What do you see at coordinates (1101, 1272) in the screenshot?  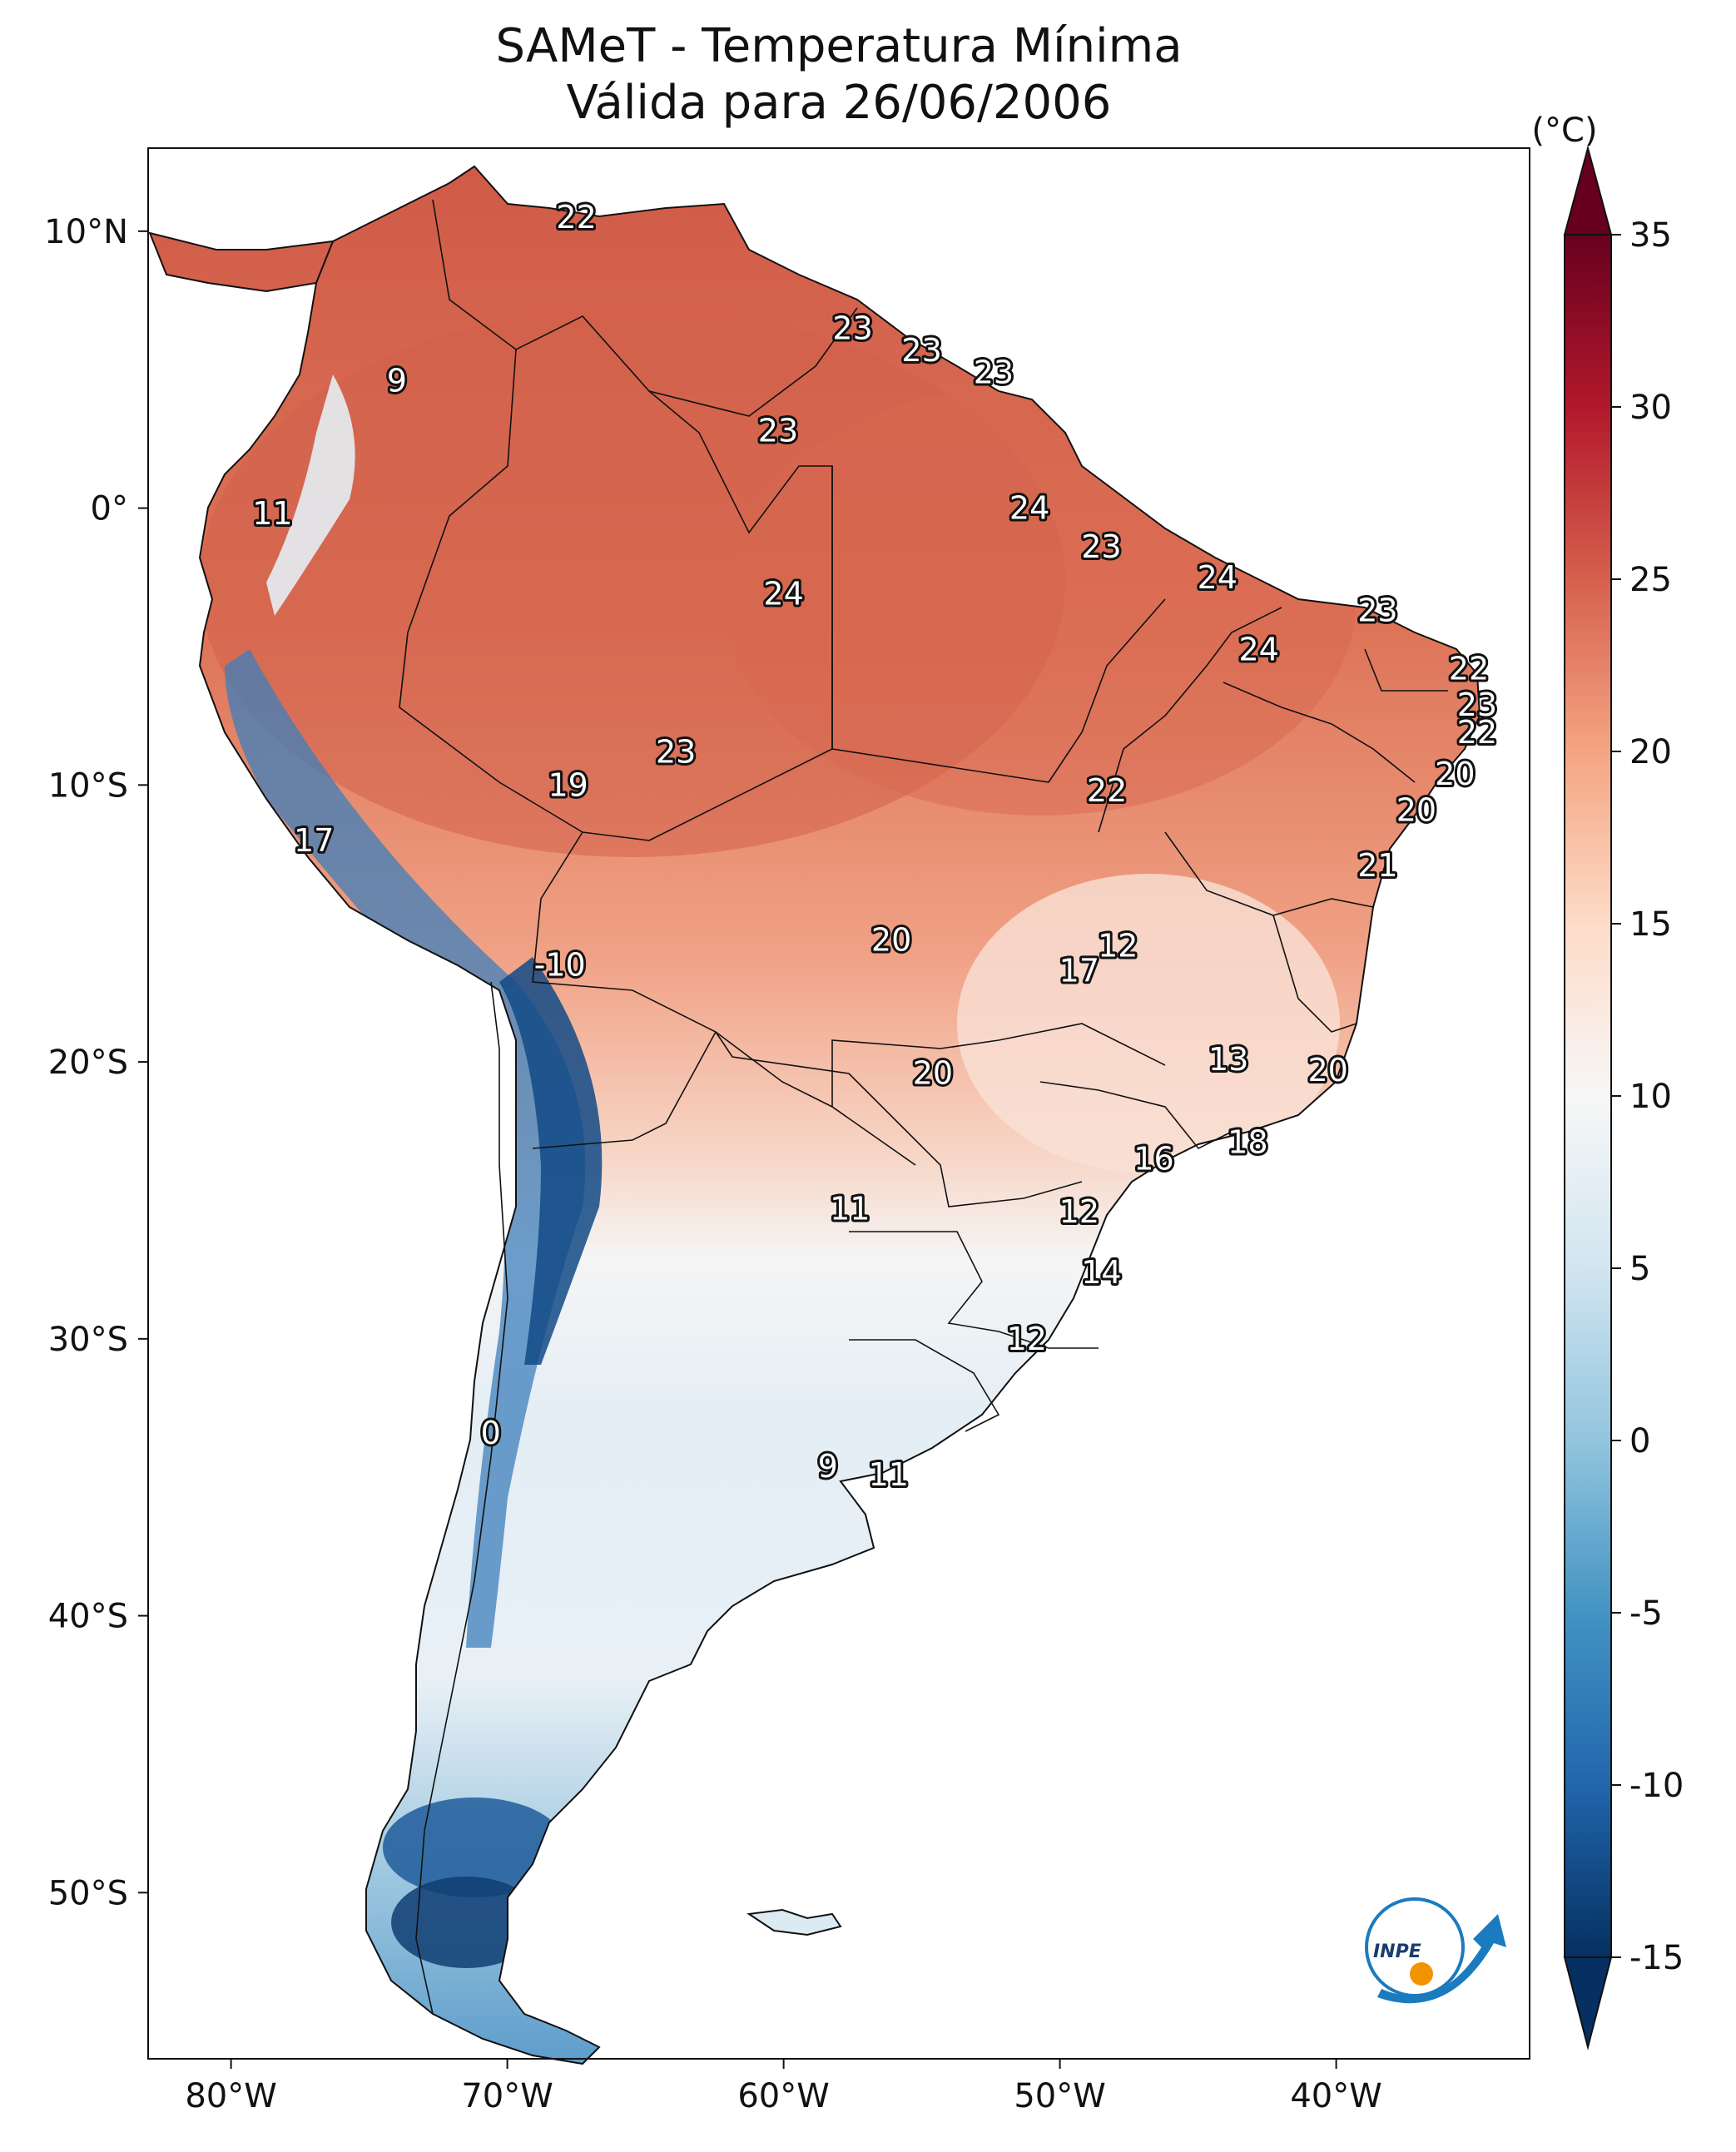 I see `city-value-label: 14` at bounding box center [1101, 1272].